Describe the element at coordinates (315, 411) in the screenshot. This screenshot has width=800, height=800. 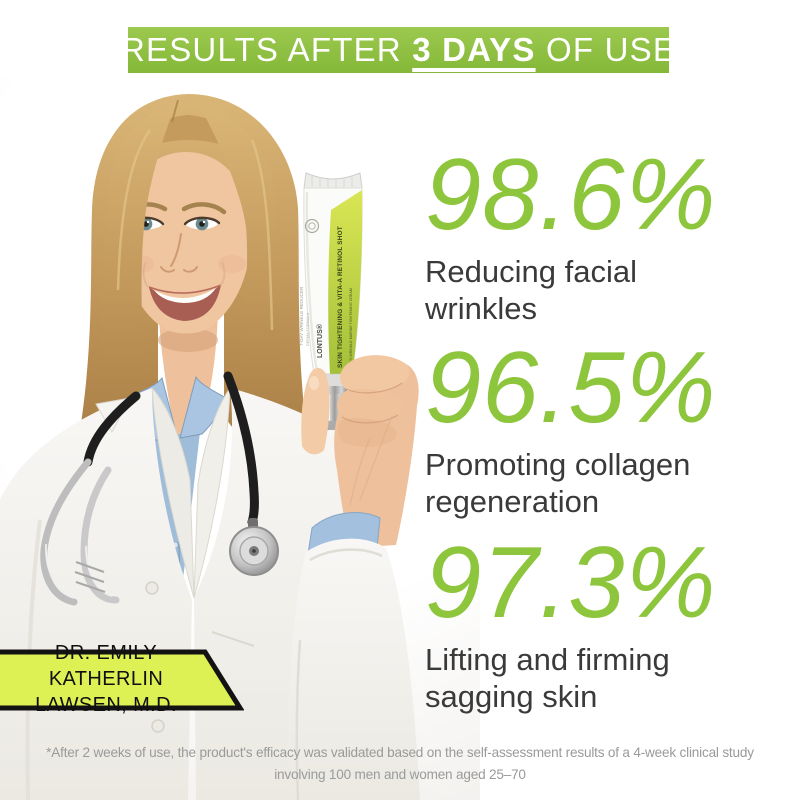
I see `thumb` at that location.